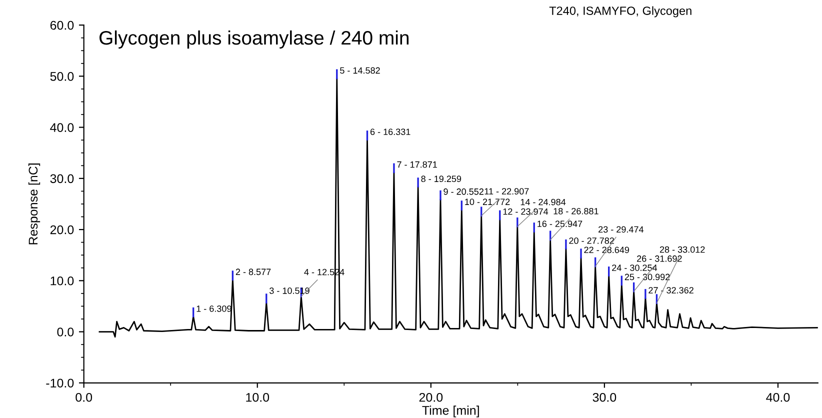 This screenshot has height=418, width=822. I want to click on annotation: 12 - 23.974, so click(525, 211).